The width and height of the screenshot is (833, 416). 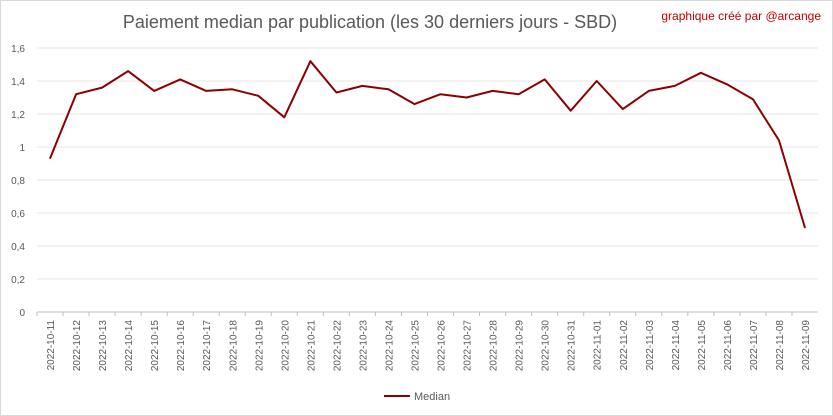 I want to click on x-tick-label: 2022-10-30, so click(x=546, y=346).